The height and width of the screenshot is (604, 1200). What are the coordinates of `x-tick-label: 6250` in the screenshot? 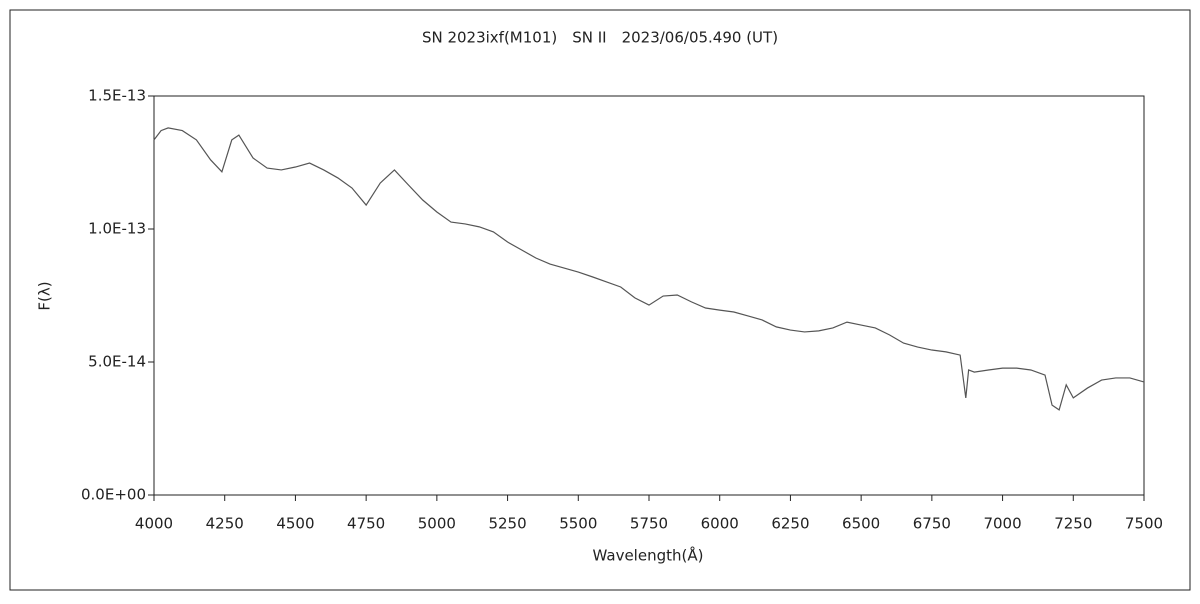 It's located at (790, 524).